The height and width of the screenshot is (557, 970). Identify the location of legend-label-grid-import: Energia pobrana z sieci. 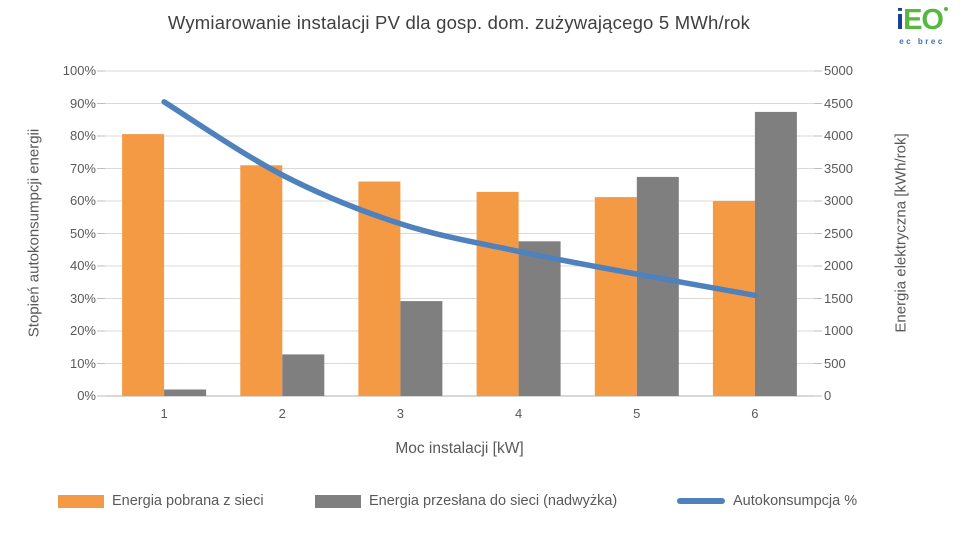
(188, 501).